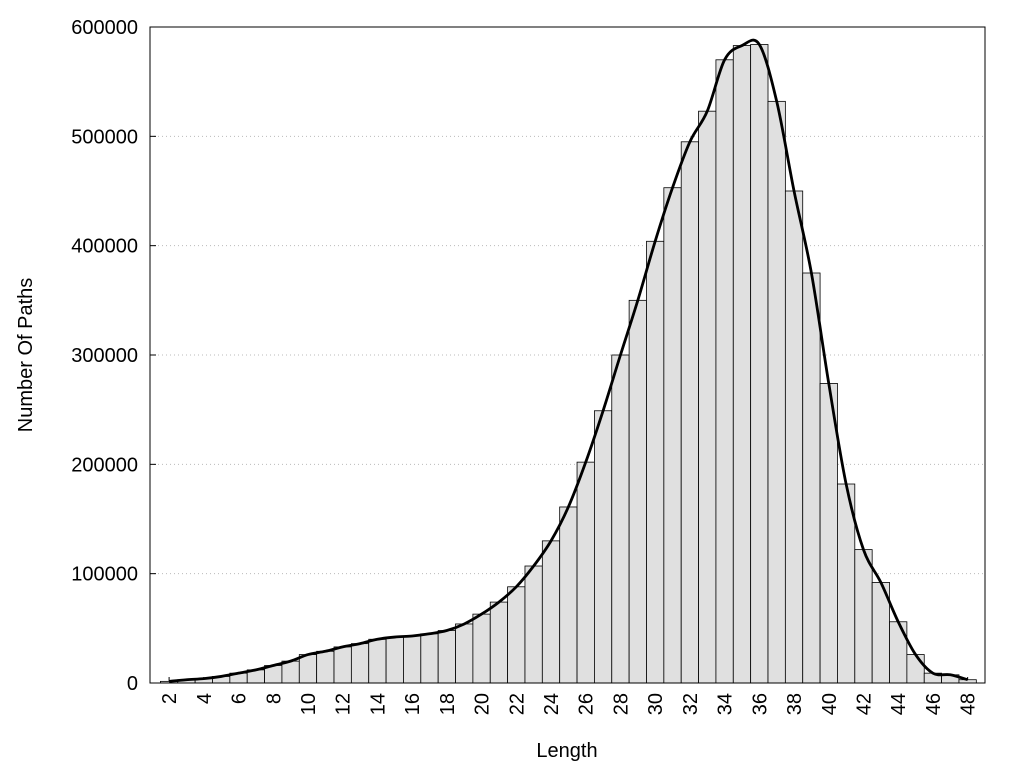 The width and height of the screenshot is (1024, 773). Describe the element at coordinates (934, 704) in the screenshot. I see `x-tick-label: 46` at that location.